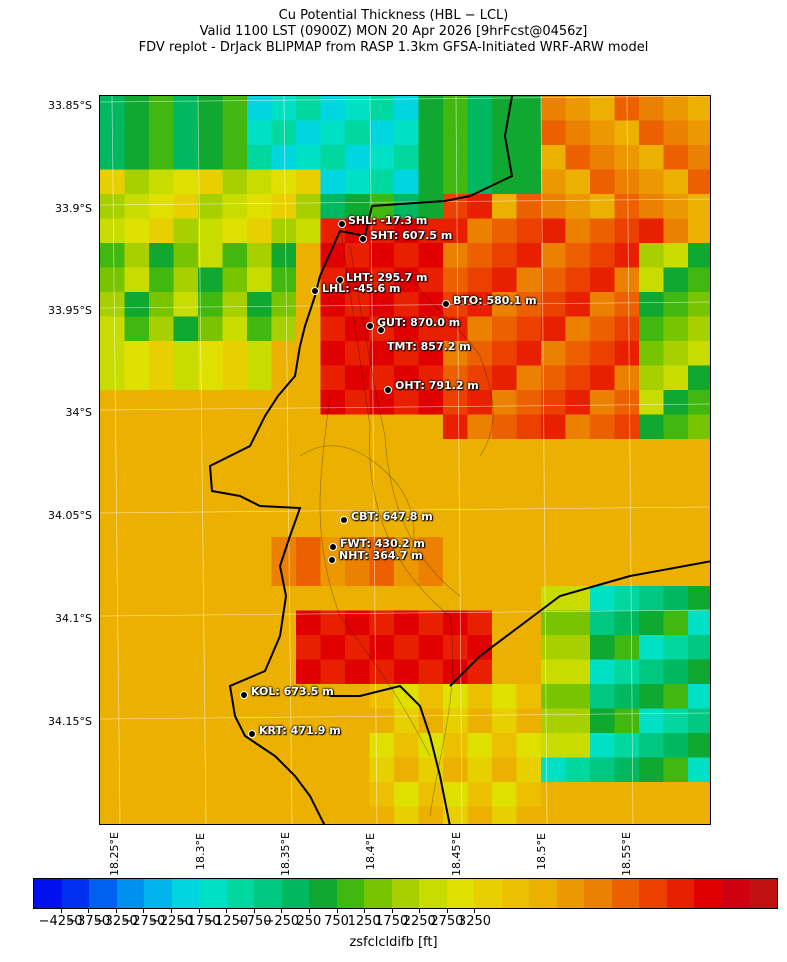 The image size is (787, 962). What do you see at coordinates (300, 730) in the screenshot?
I see `station-label-krt: KRT: 471.9 m` at bounding box center [300, 730].